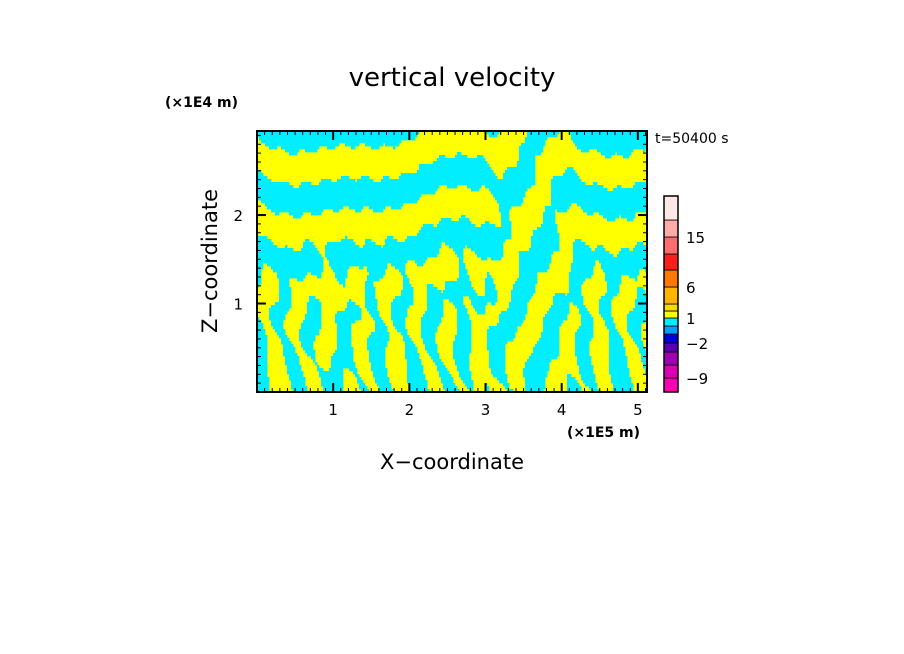 The image size is (904, 654). What do you see at coordinates (691, 288) in the screenshot?
I see `colorbar-tick-label: 6` at bounding box center [691, 288].